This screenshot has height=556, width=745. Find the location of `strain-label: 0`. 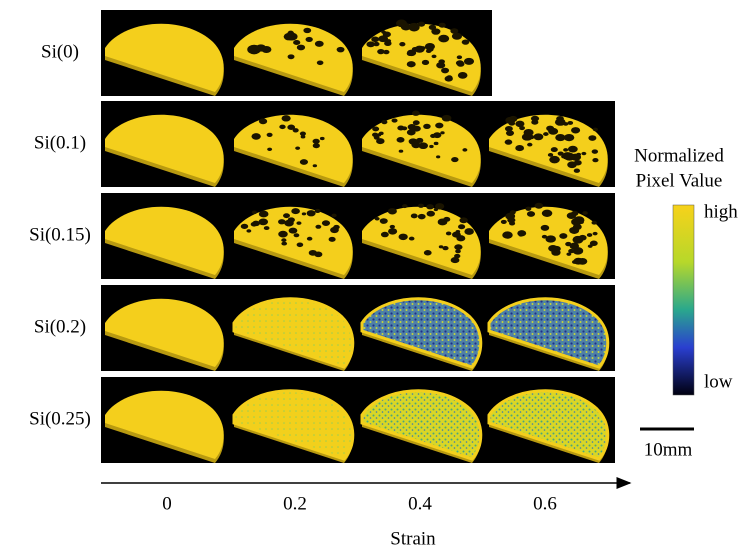

strain-label: 0 is located at coordinates (167, 503).